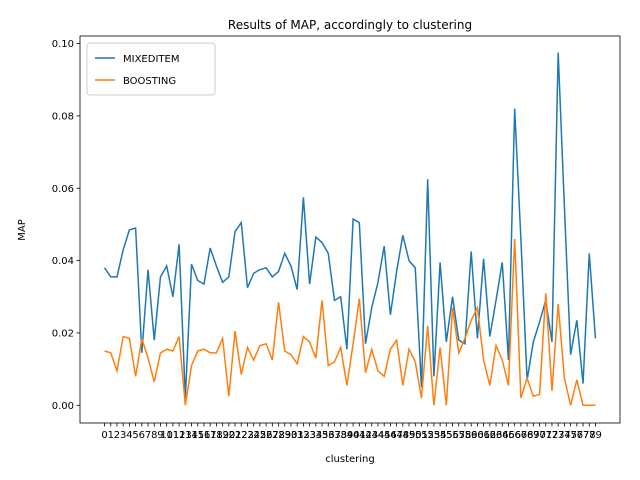 The width and height of the screenshot is (640, 480). Describe the element at coordinates (589, 435) in the screenshot. I see `x-tick-label: 78` at that location.